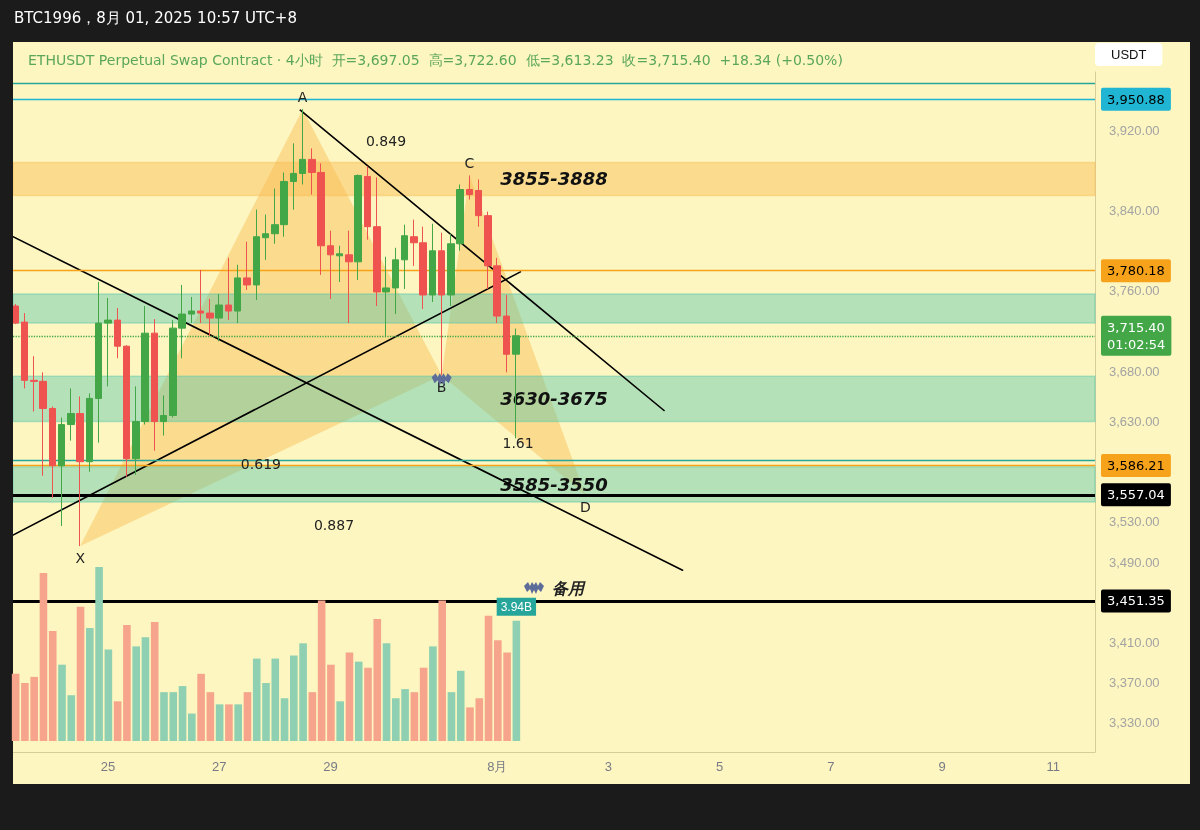 This screenshot has width=1200, height=830. I want to click on ref-line-label: 3,715.40 01:02:54, so click(1136, 335).